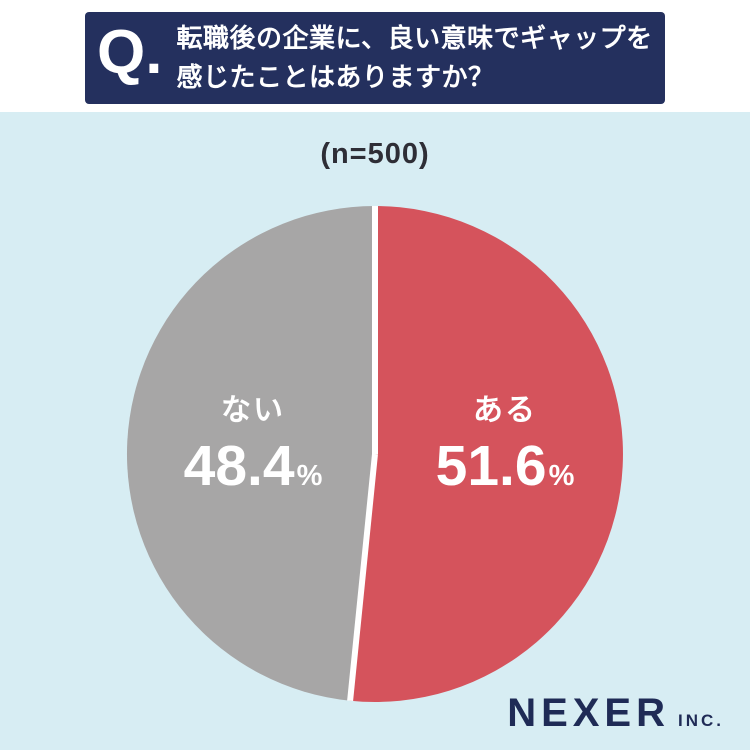 The height and width of the screenshot is (750, 750). I want to click on pie-divider-line, so click(362, 577).